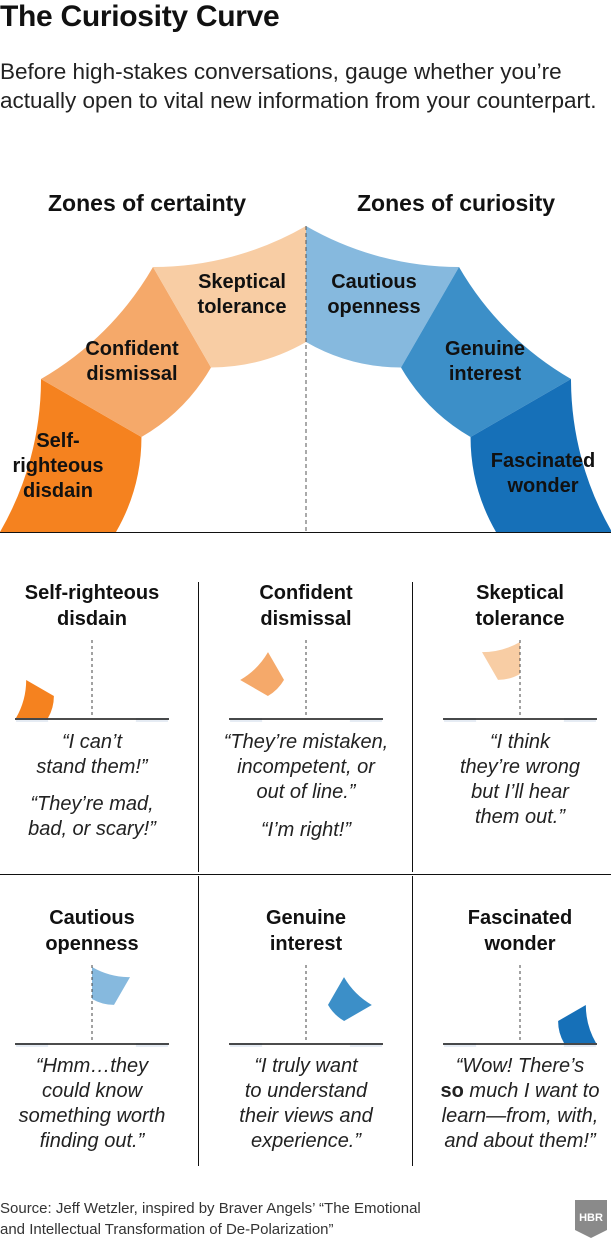 Image resolution: width=611 pixels, height=1241 pixels. I want to click on cell-title: Confident dismissal, so click(306, 606).